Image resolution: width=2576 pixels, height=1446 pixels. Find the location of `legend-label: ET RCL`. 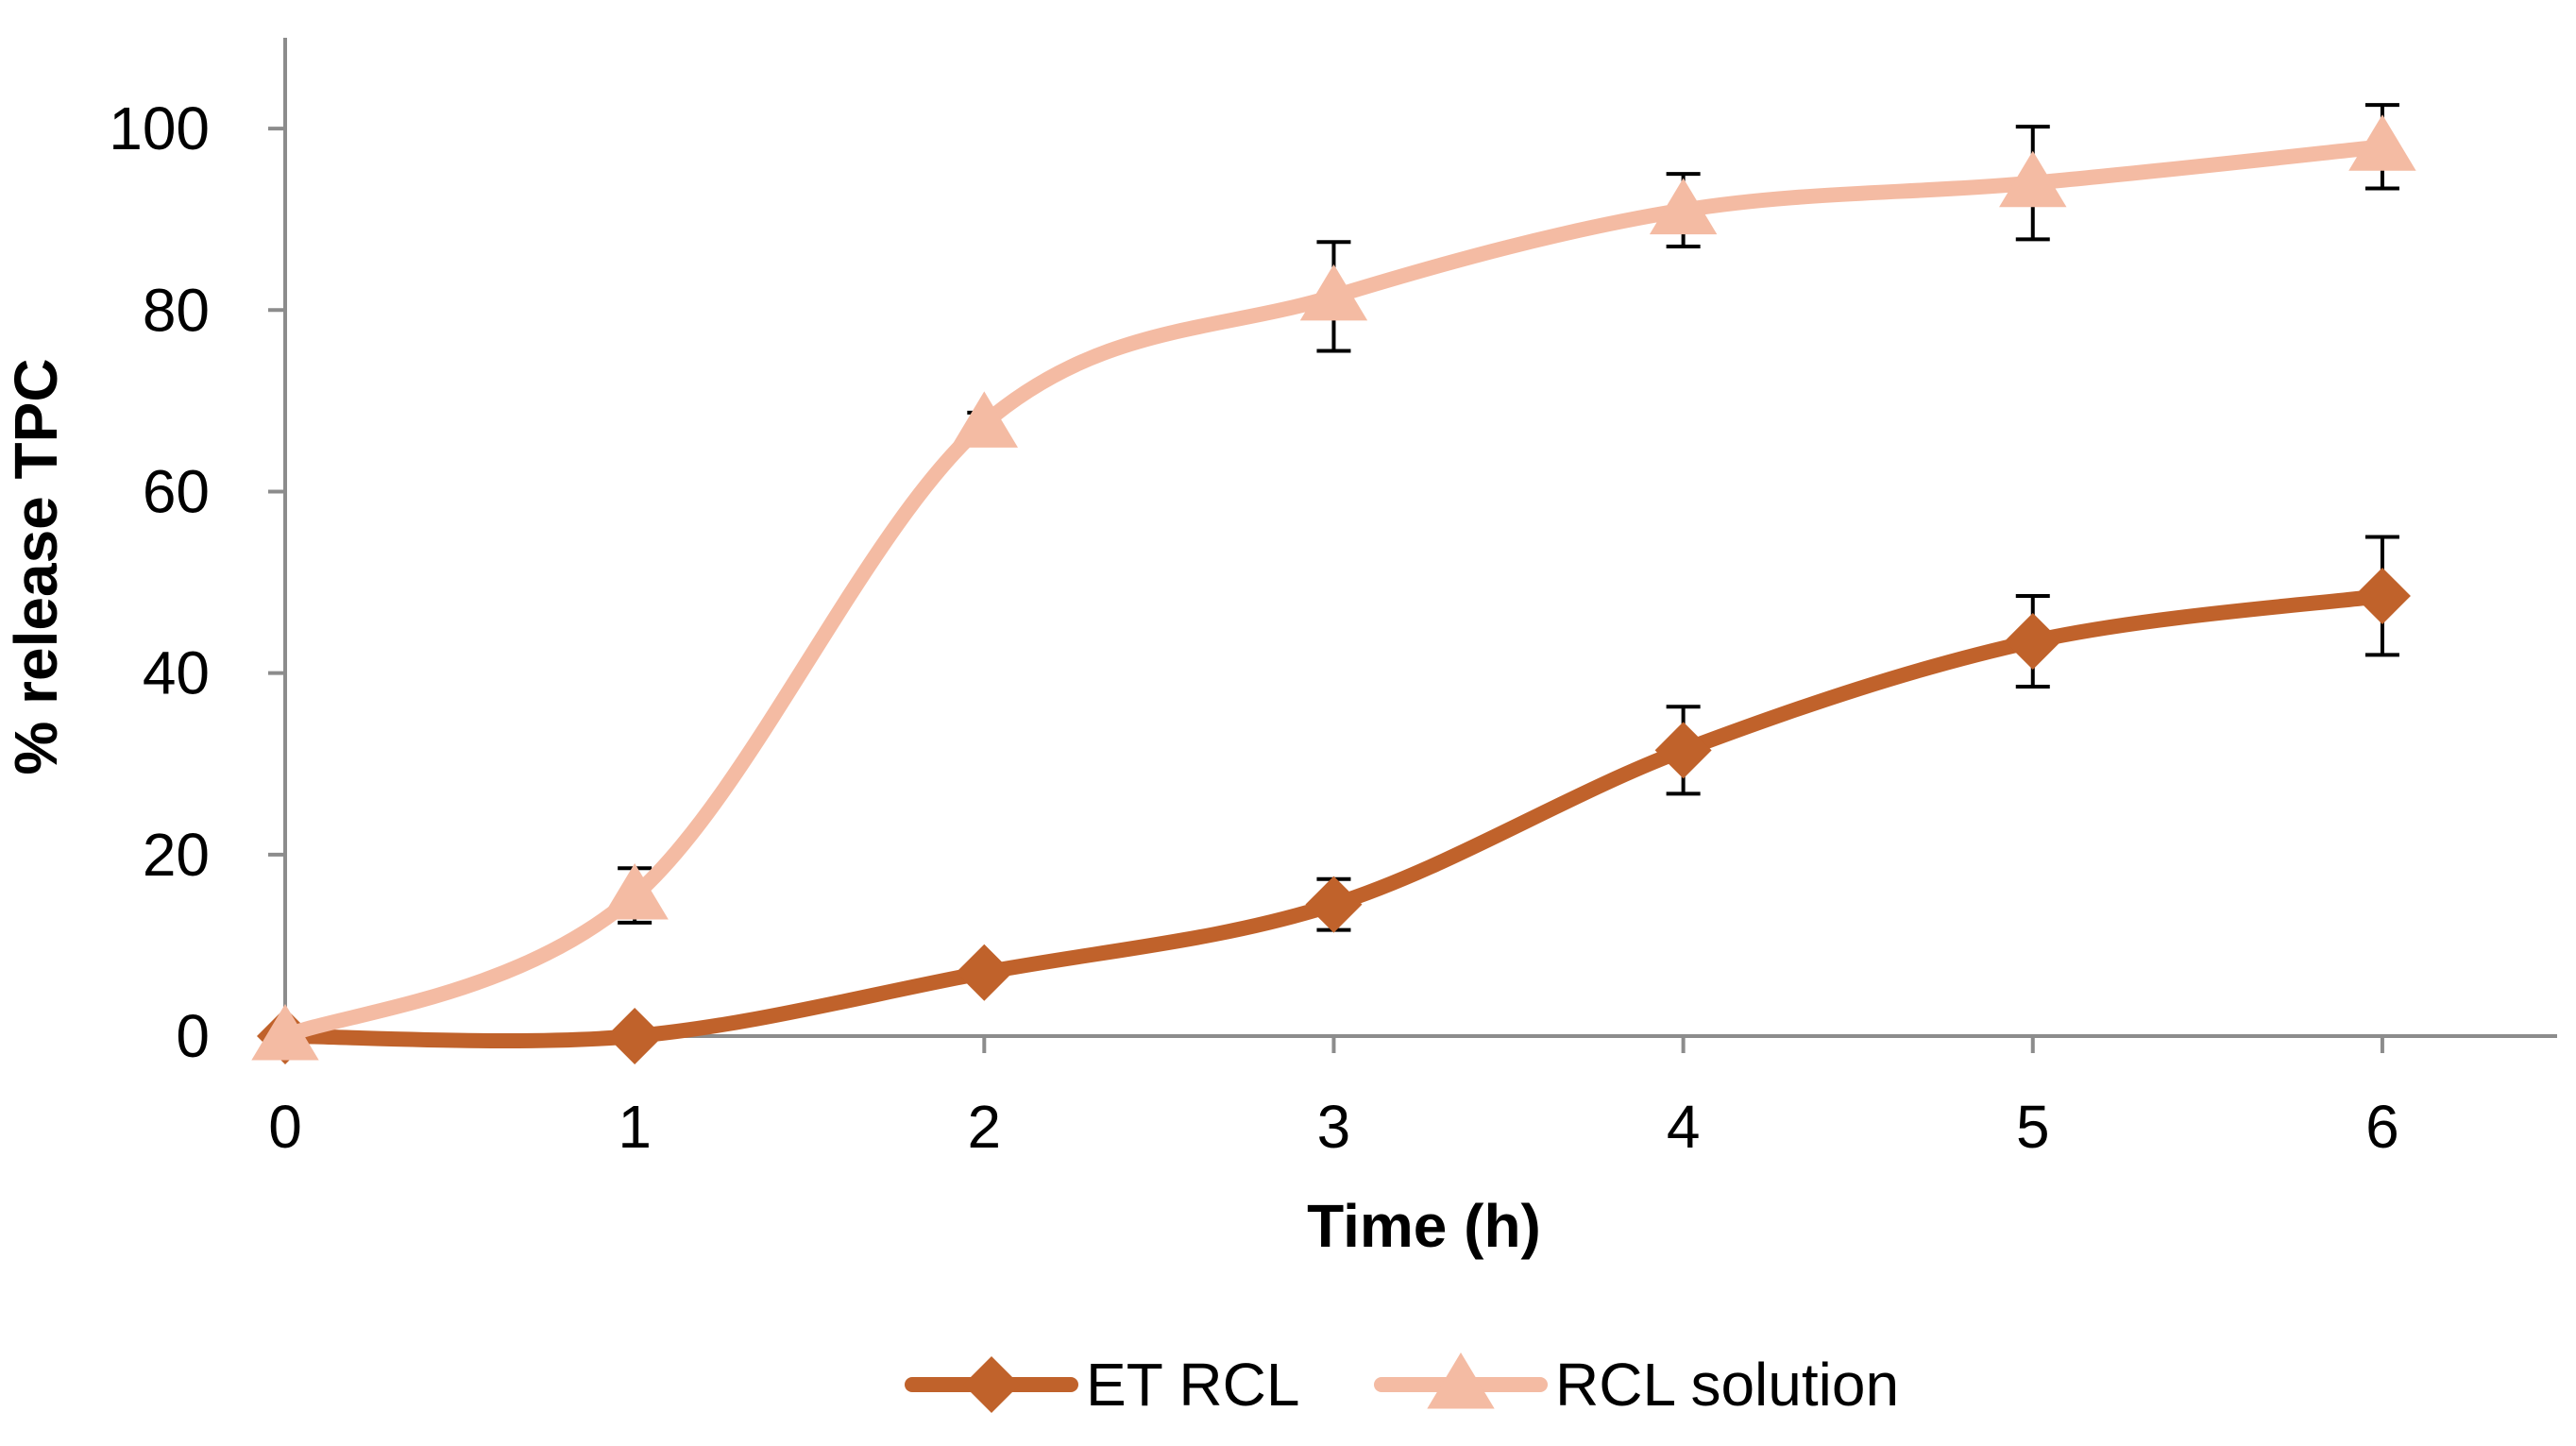

legend-label: ET RCL is located at coordinates (1192, 1385).